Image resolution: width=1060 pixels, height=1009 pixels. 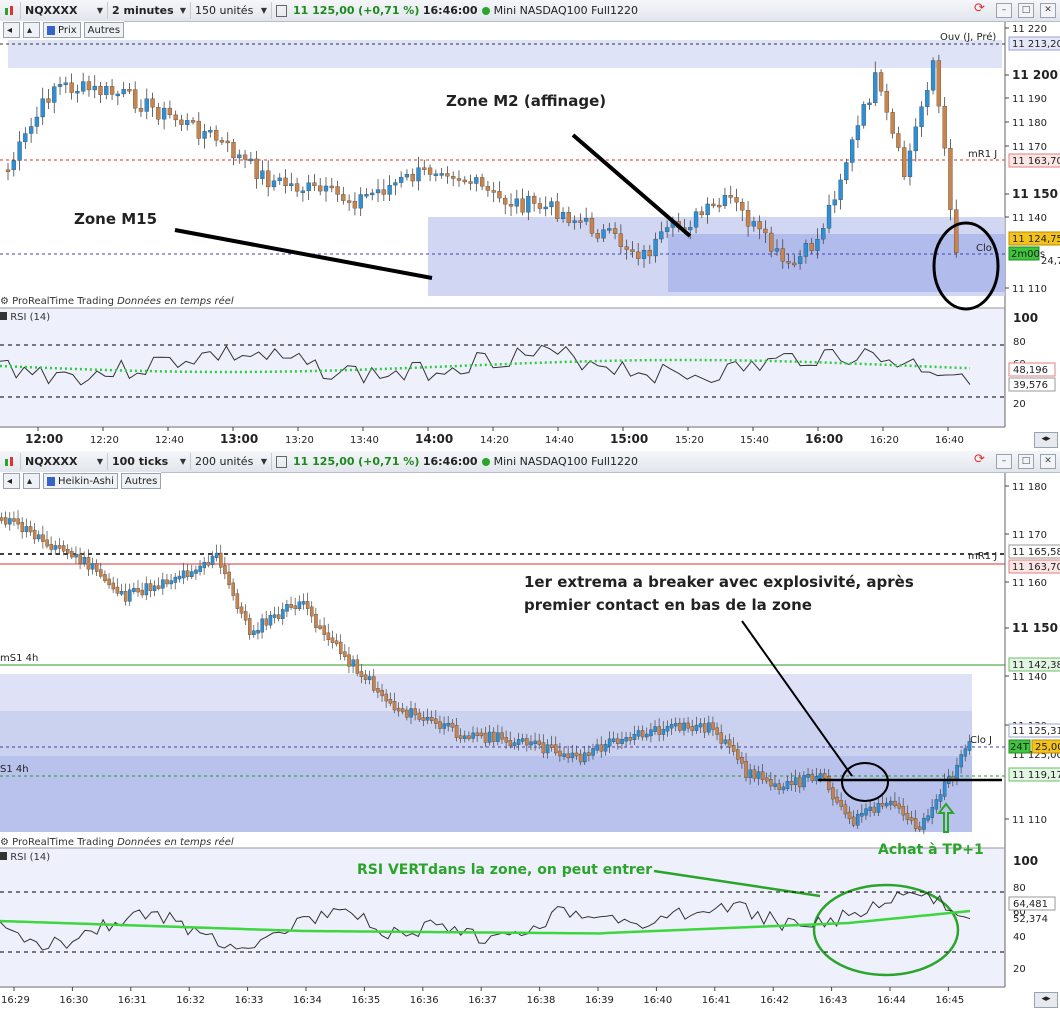 I want to click on time-axis-label: 16:38, so click(x=541, y=1000).